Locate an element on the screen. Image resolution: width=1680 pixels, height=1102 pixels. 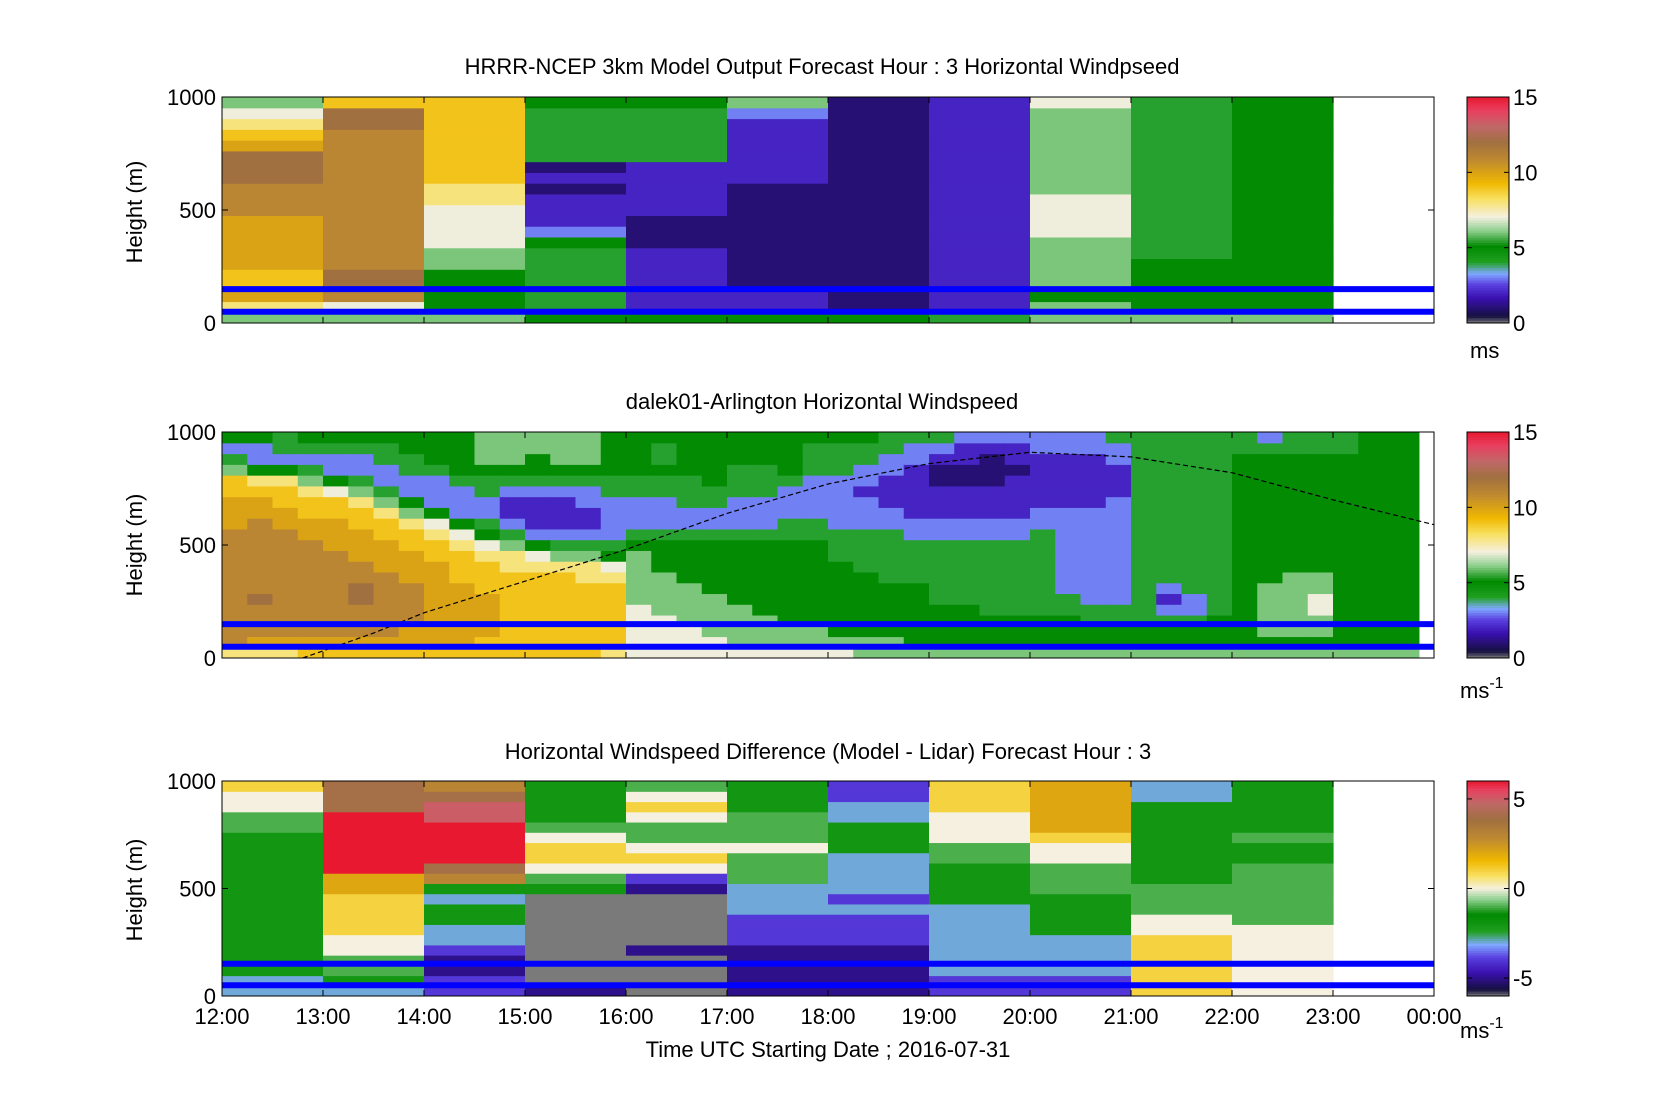
colorbar-tick-label-1-1: 5 is located at coordinates (1519, 583).